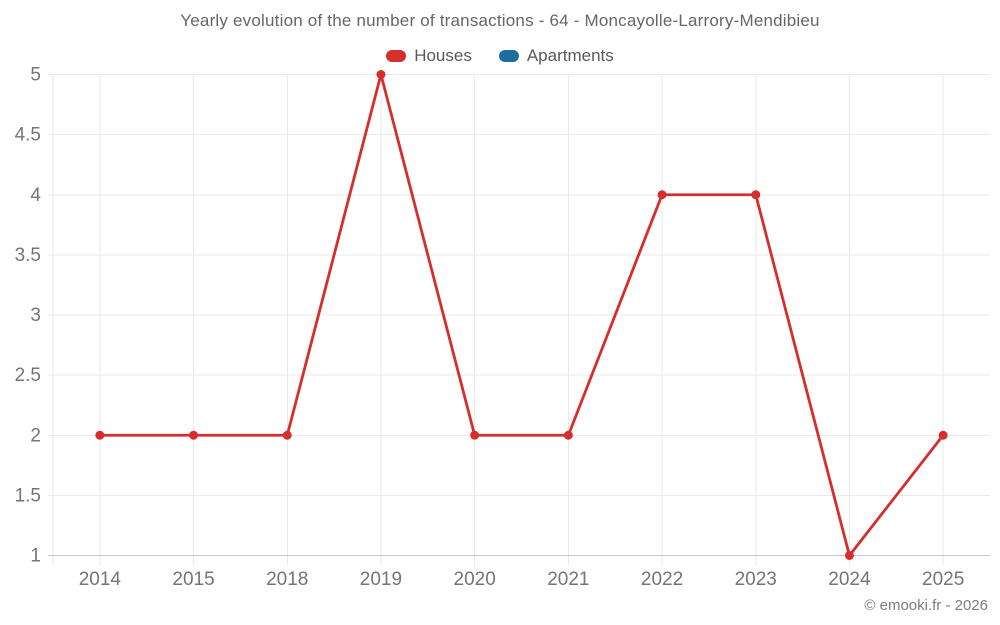  Describe the element at coordinates (35, 435) in the screenshot. I see `y-tick-label: 2` at that location.